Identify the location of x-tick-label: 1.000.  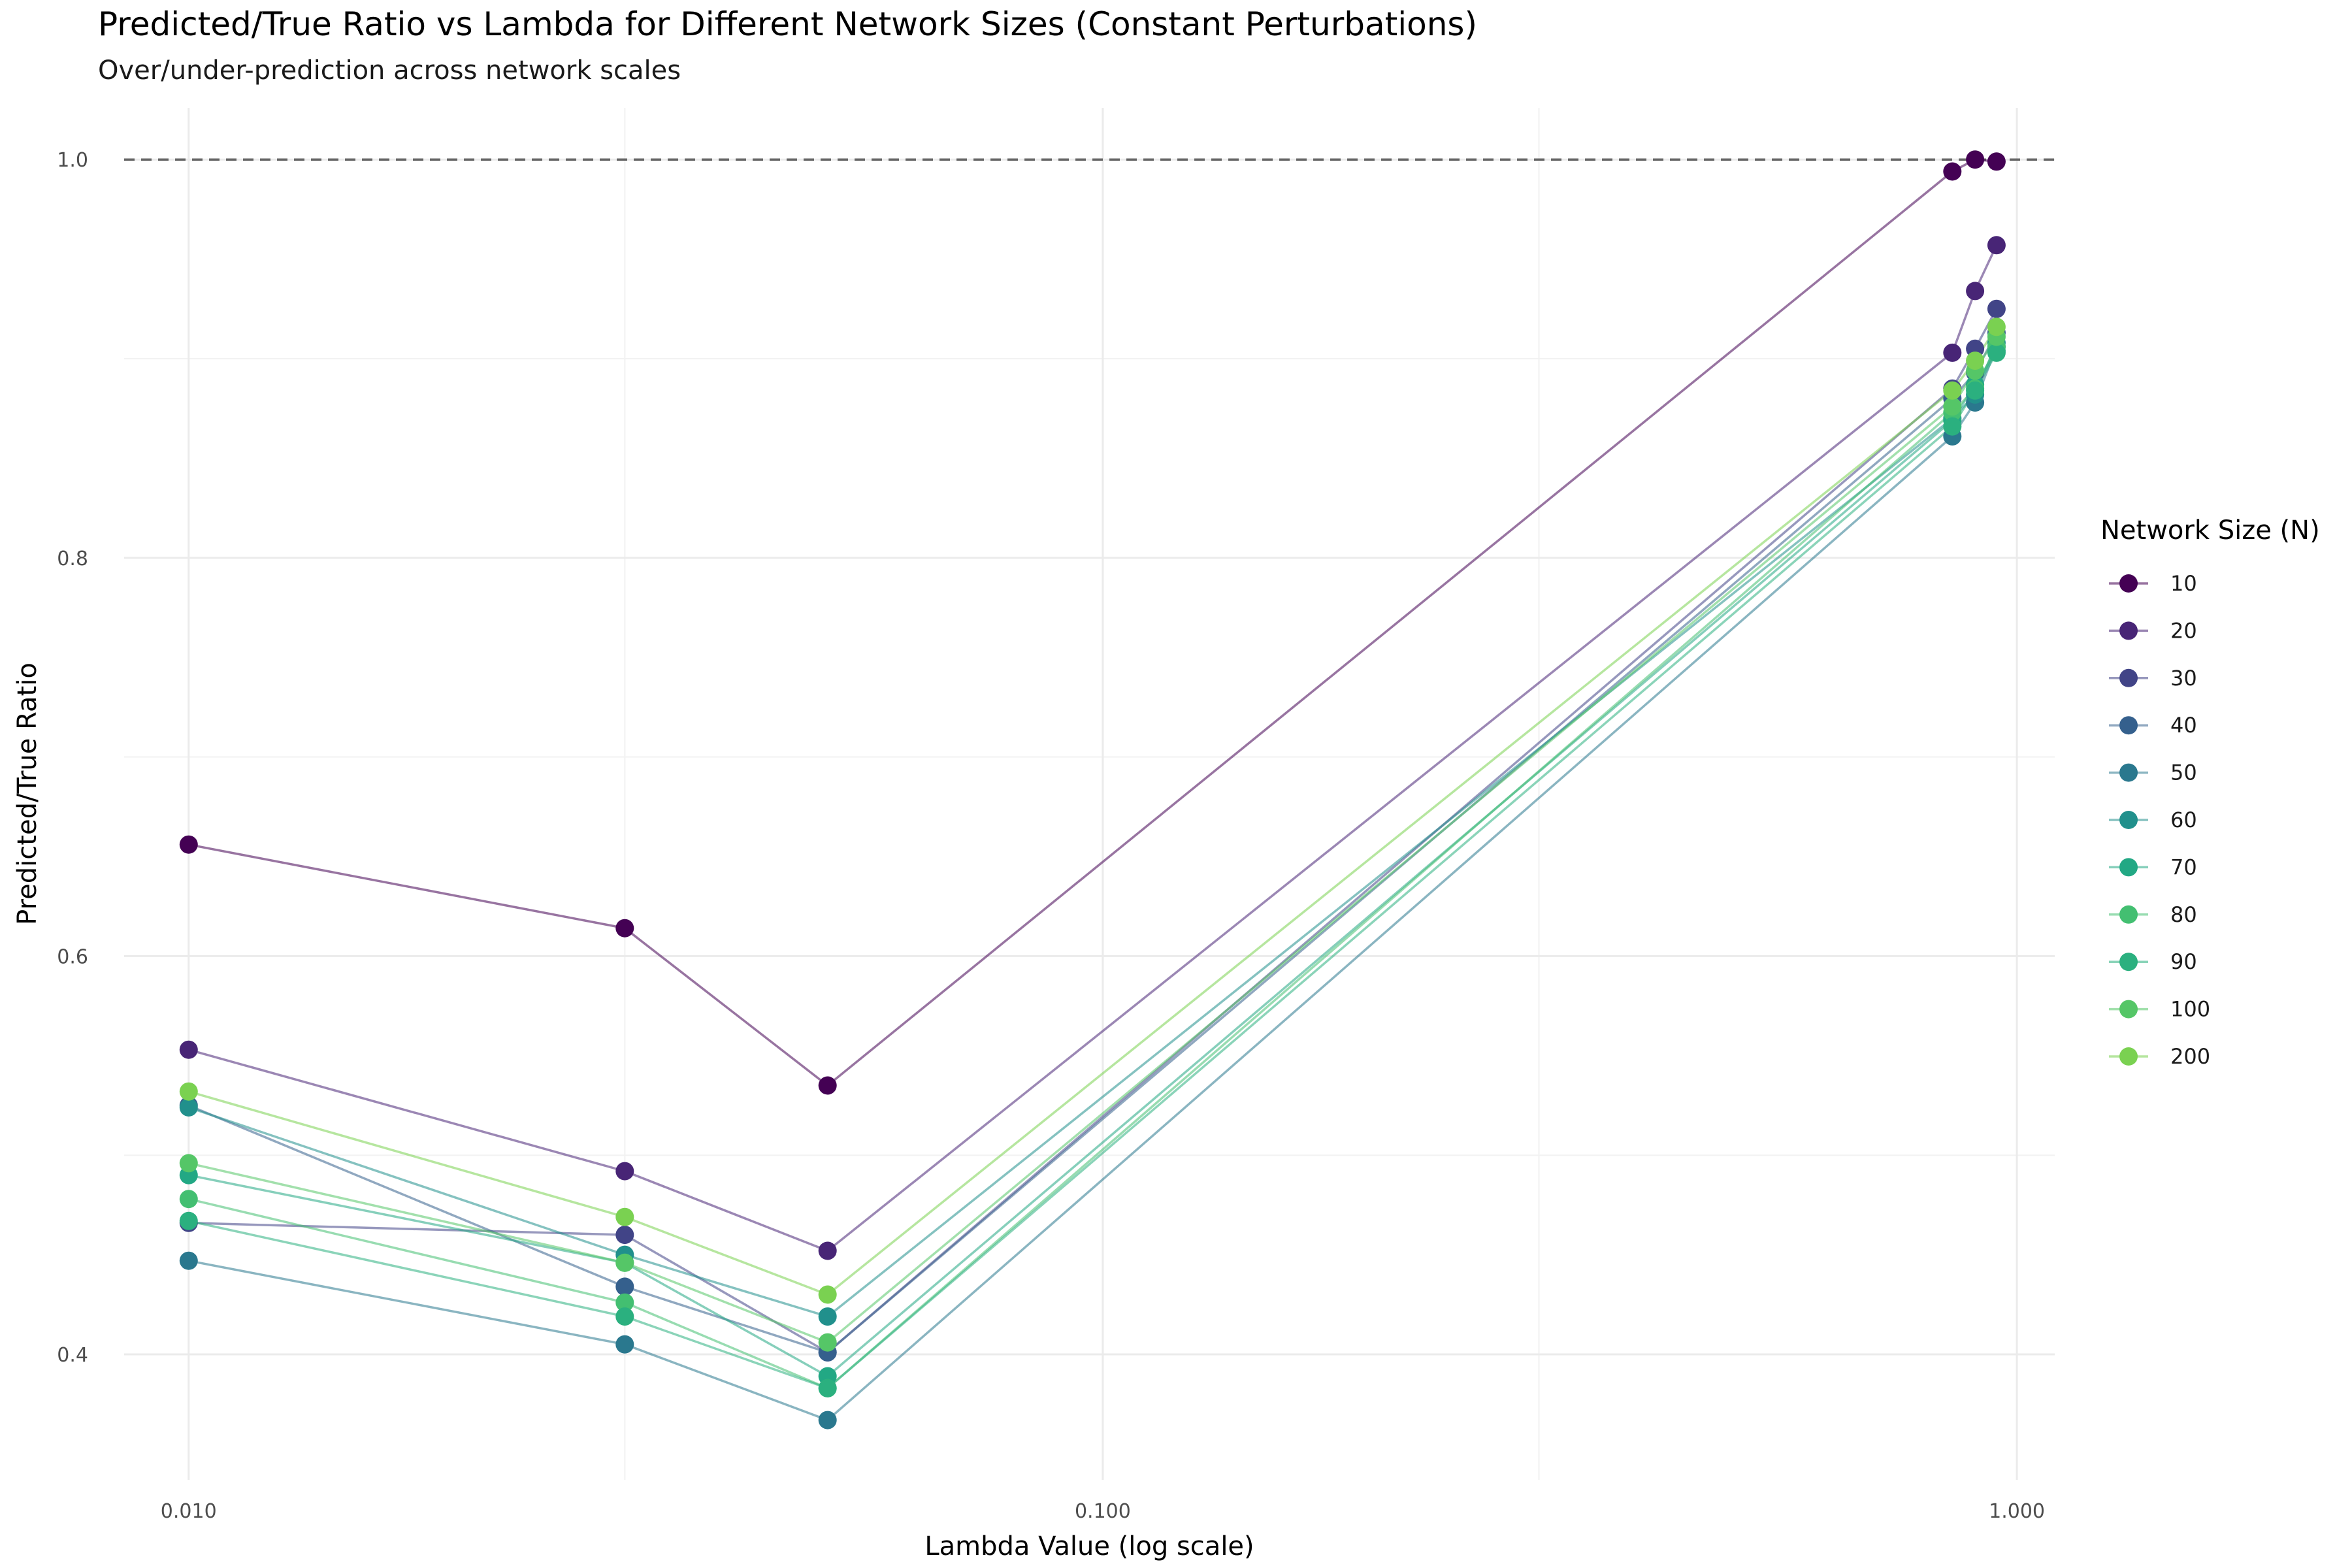
(2017, 1511).